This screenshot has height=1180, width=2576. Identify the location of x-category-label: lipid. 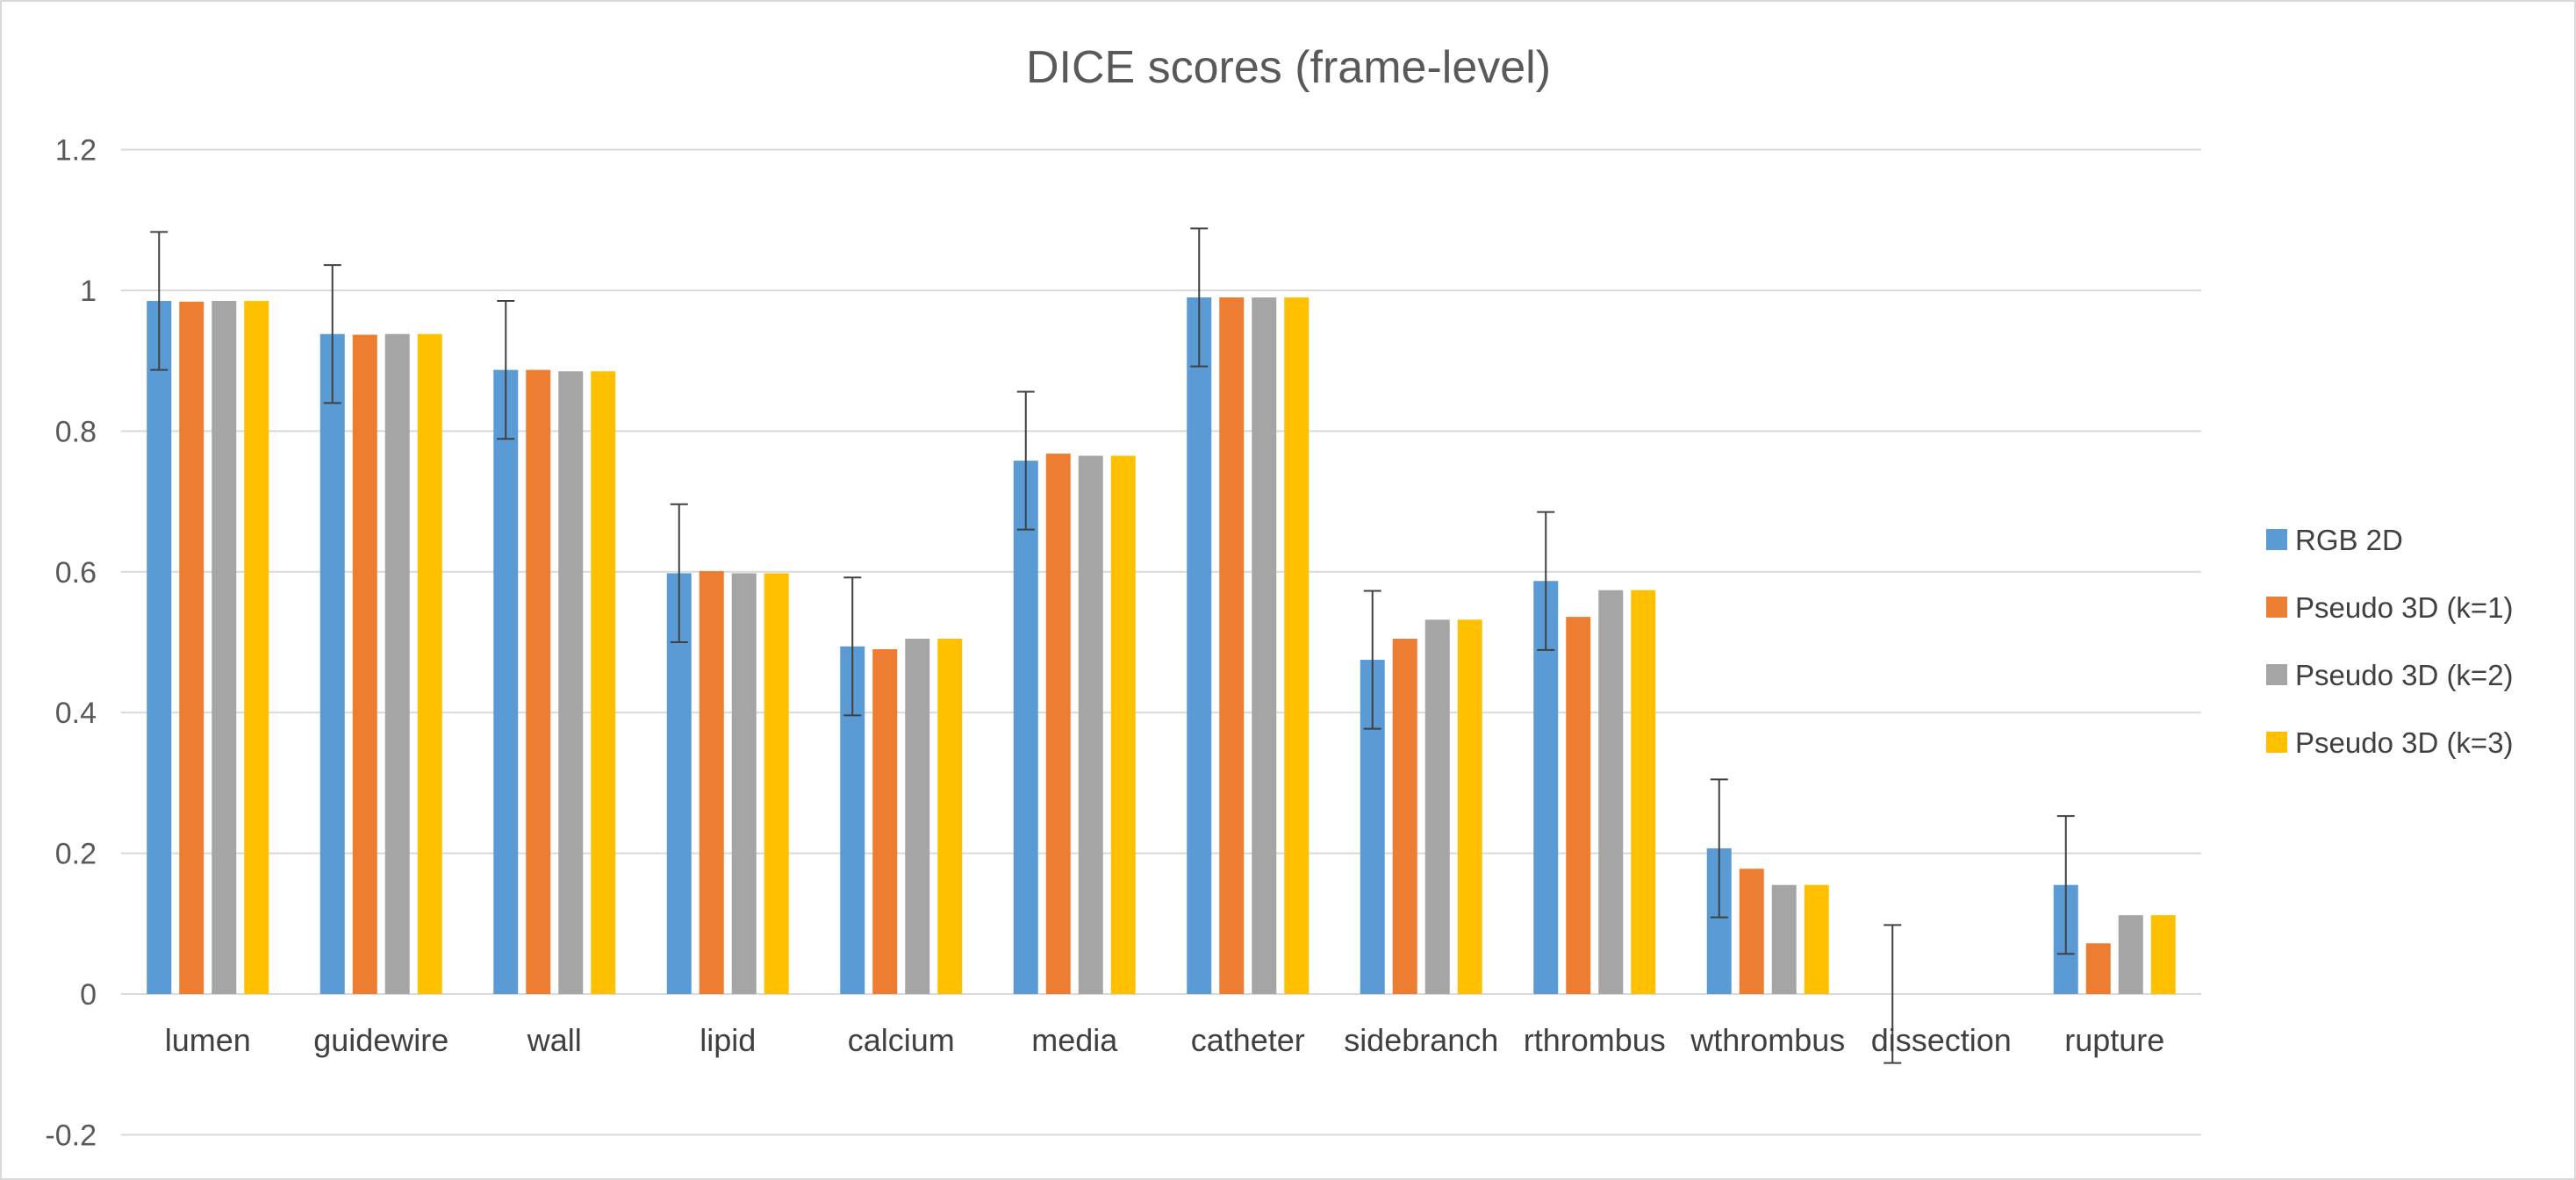
(728, 1040).